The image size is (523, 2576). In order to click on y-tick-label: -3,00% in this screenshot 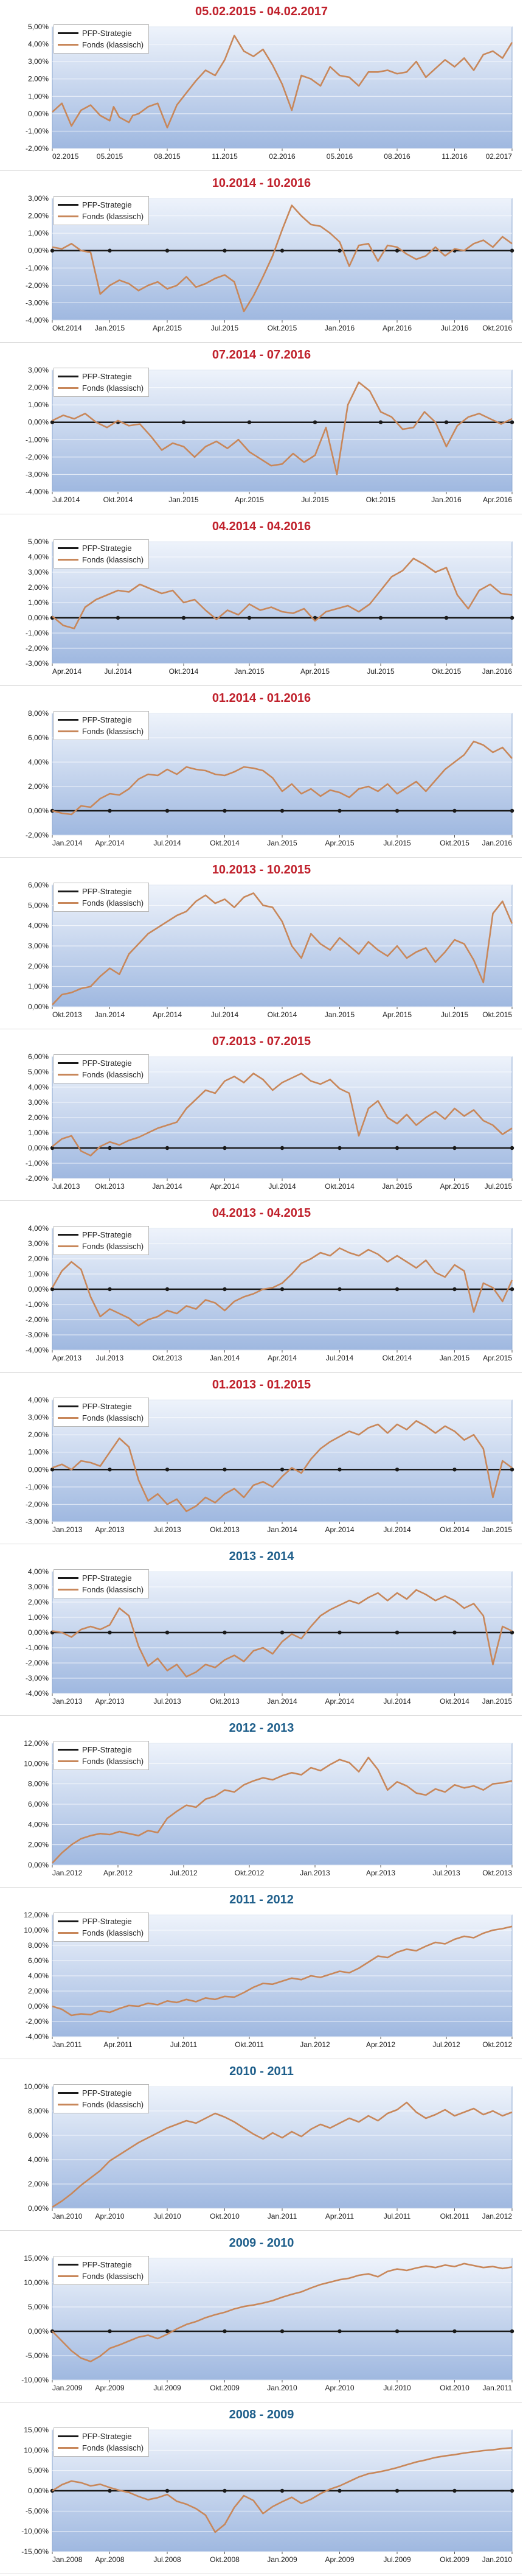, I will do `click(38, 1678)`.